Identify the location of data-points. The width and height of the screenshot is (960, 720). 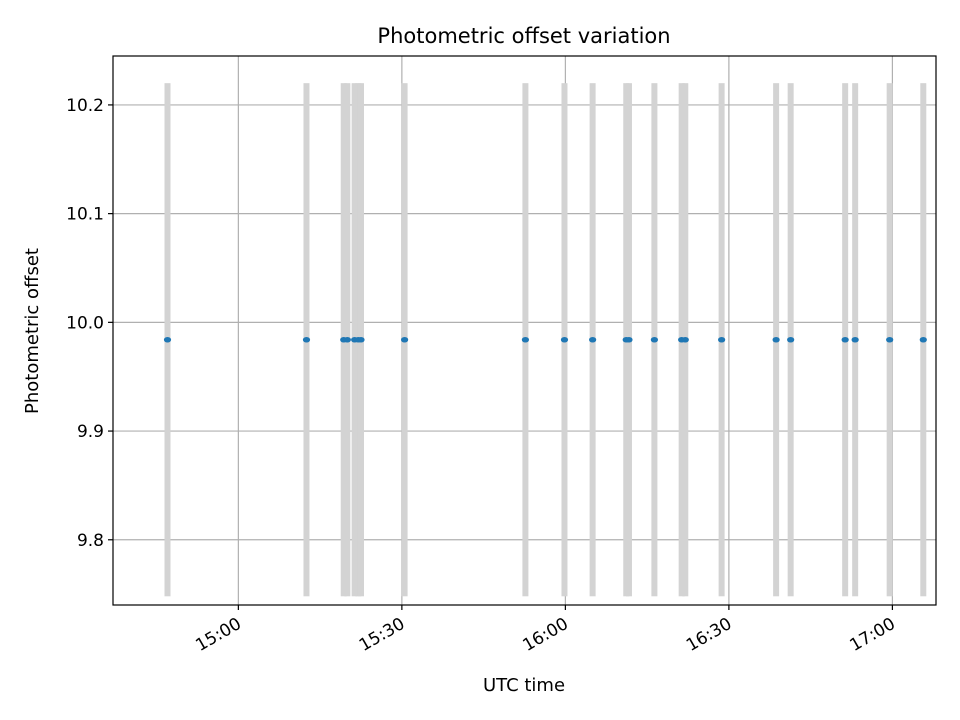
(545, 339).